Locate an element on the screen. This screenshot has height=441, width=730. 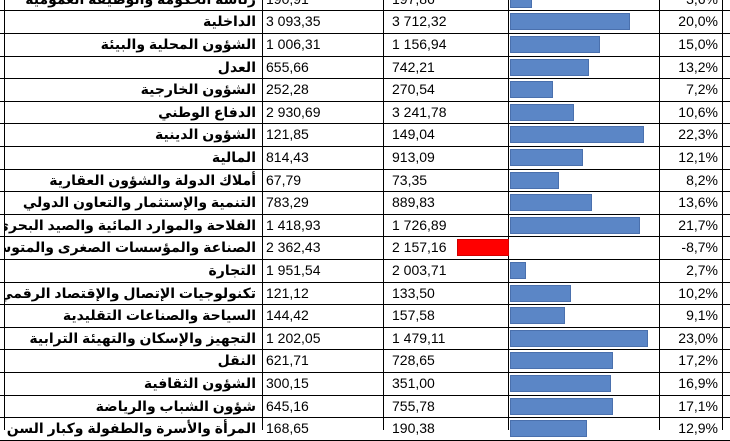
ministry-name: الشؤون الخارجية is located at coordinates (198, 89).